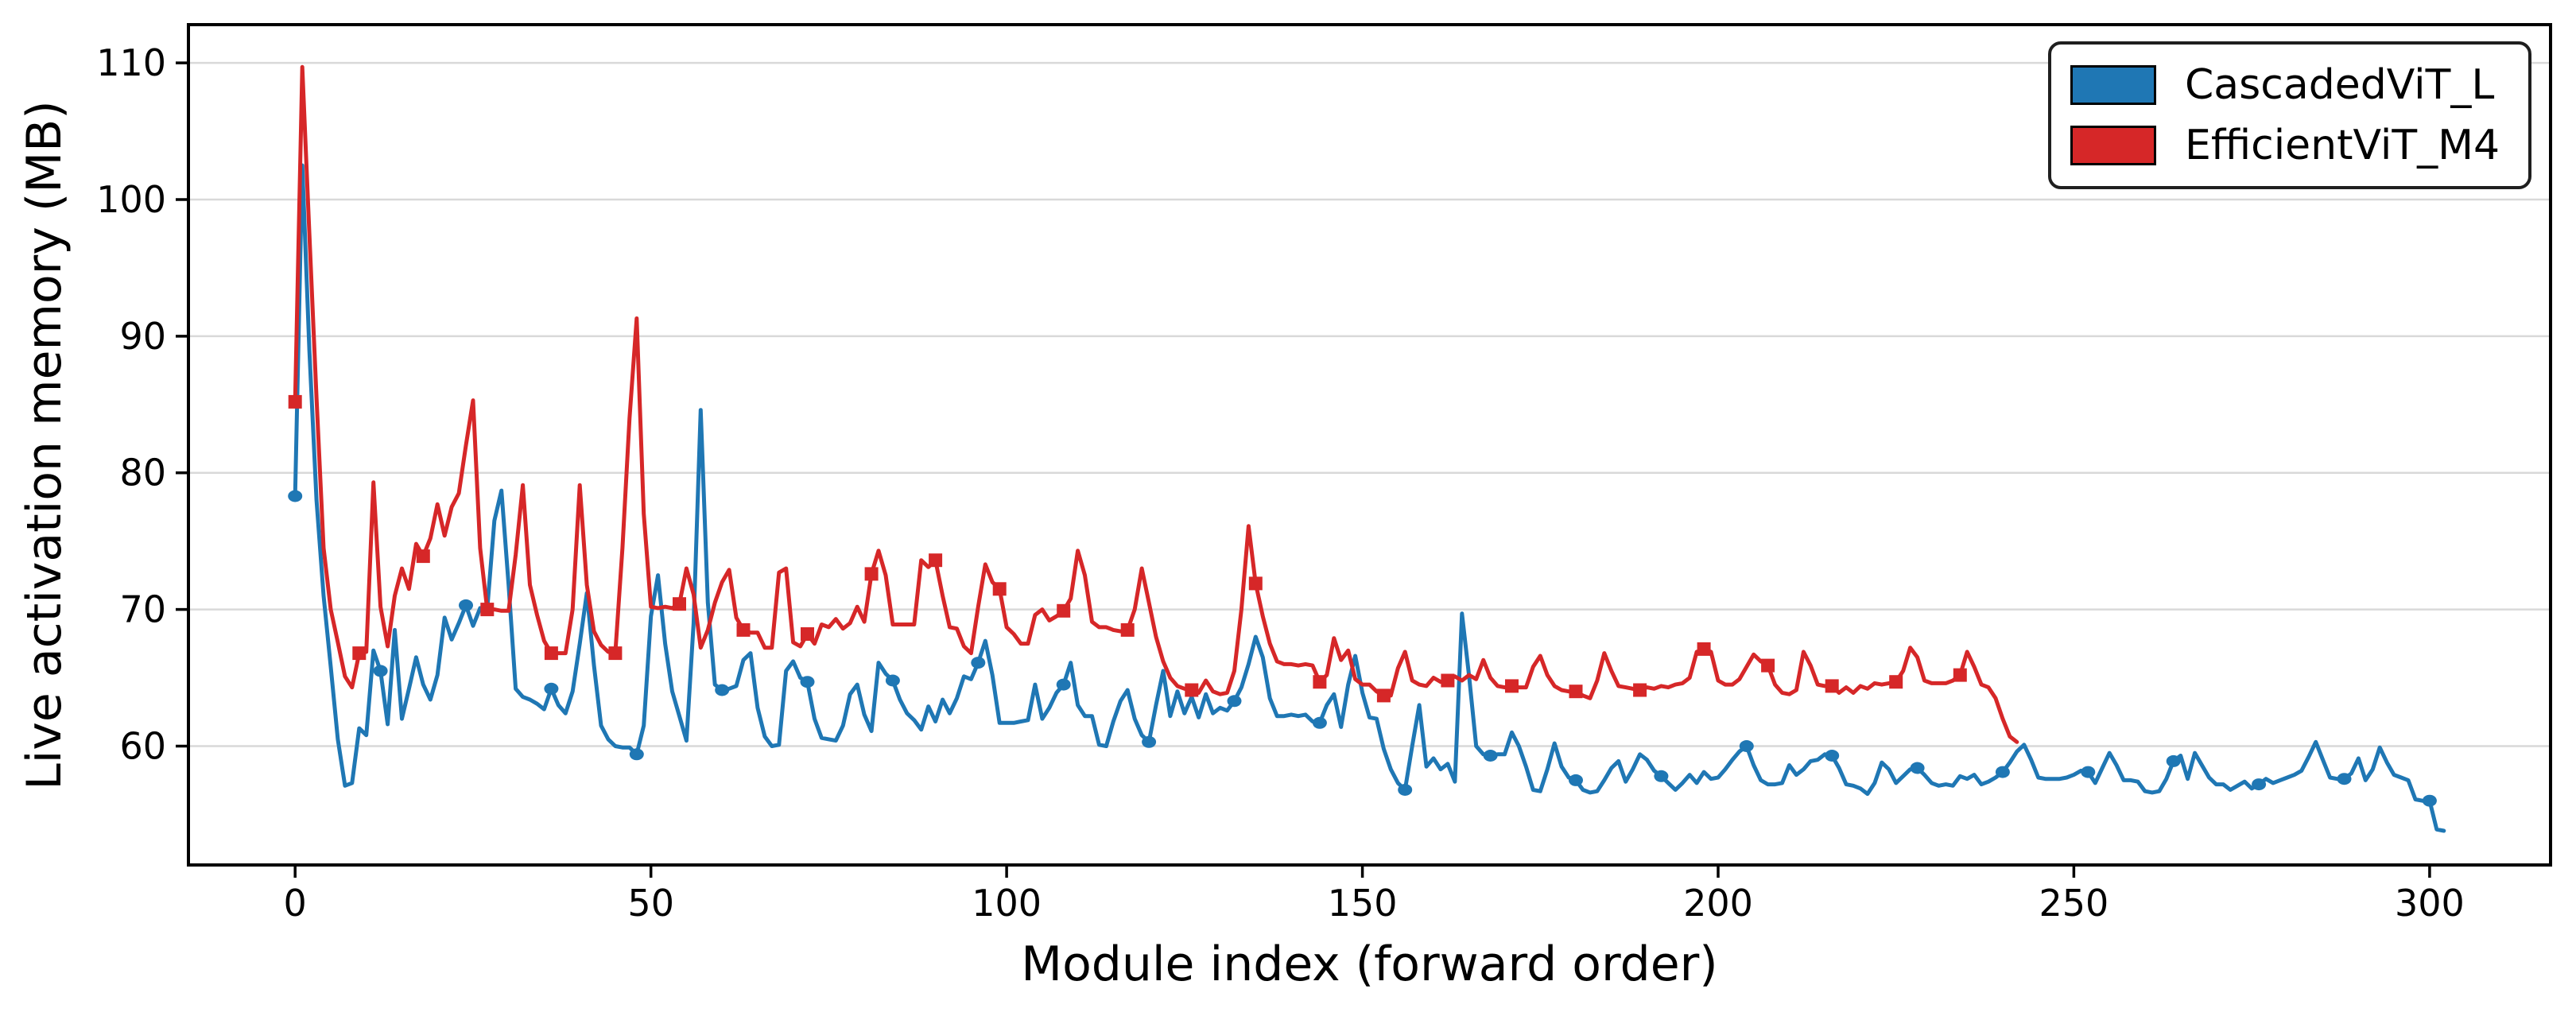  What do you see at coordinates (2289, 115) in the screenshot?
I see `legend: CascadedViT_L EfficientViT_M4` at bounding box center [2289, 115].